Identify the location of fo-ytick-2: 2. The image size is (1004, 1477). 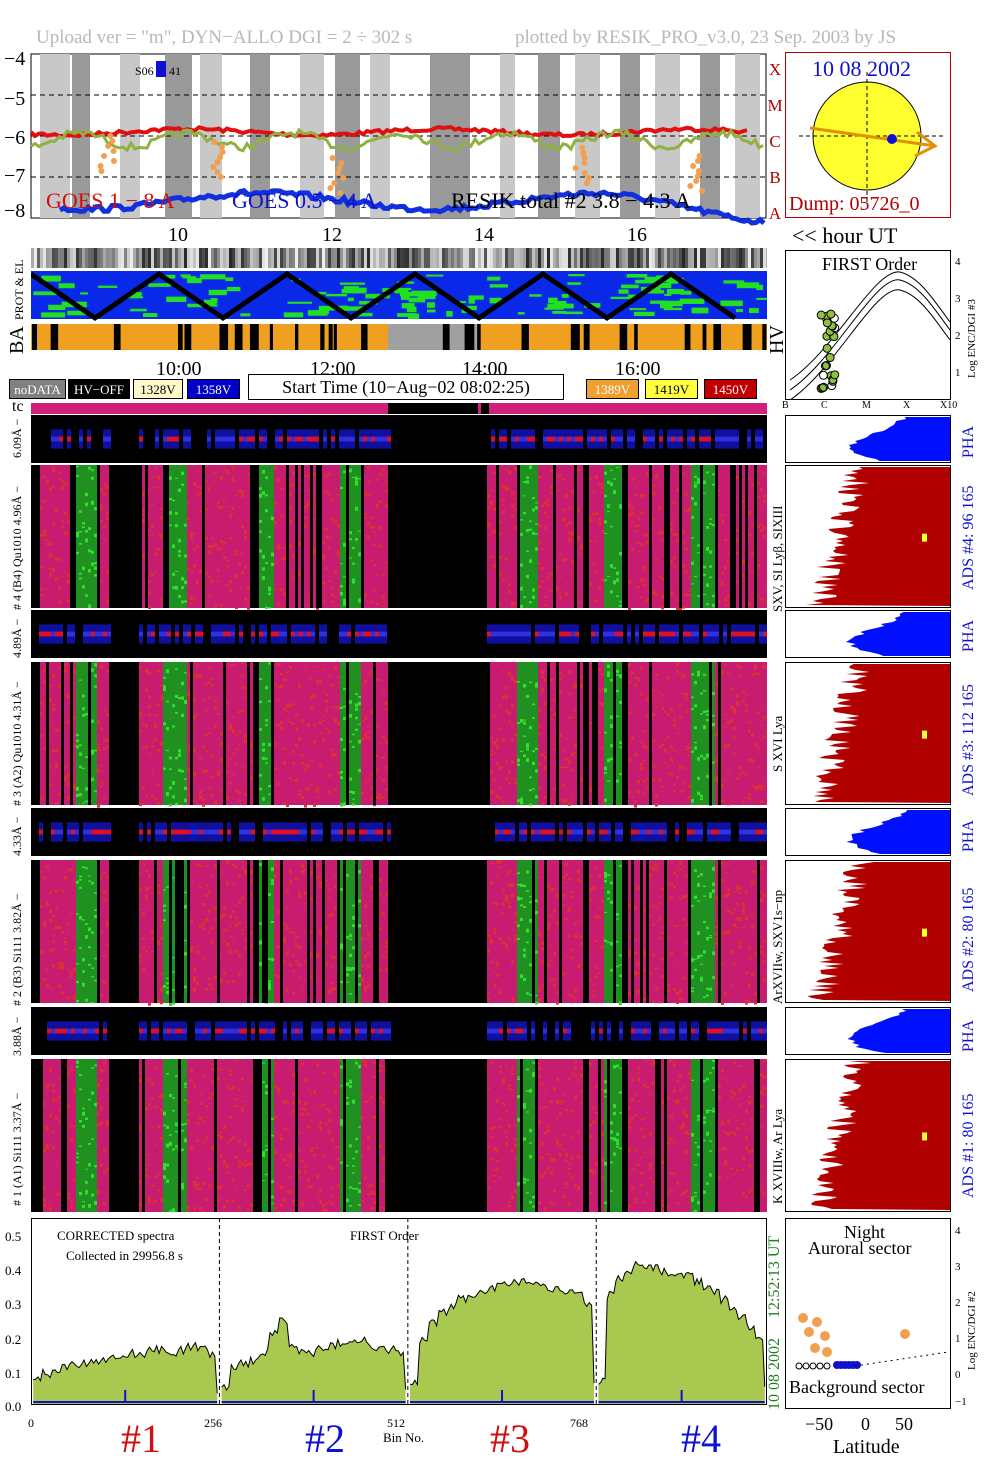
(958, 336).